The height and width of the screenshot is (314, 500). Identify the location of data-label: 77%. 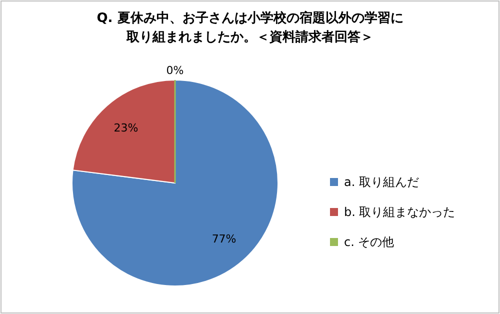
(224, 239).